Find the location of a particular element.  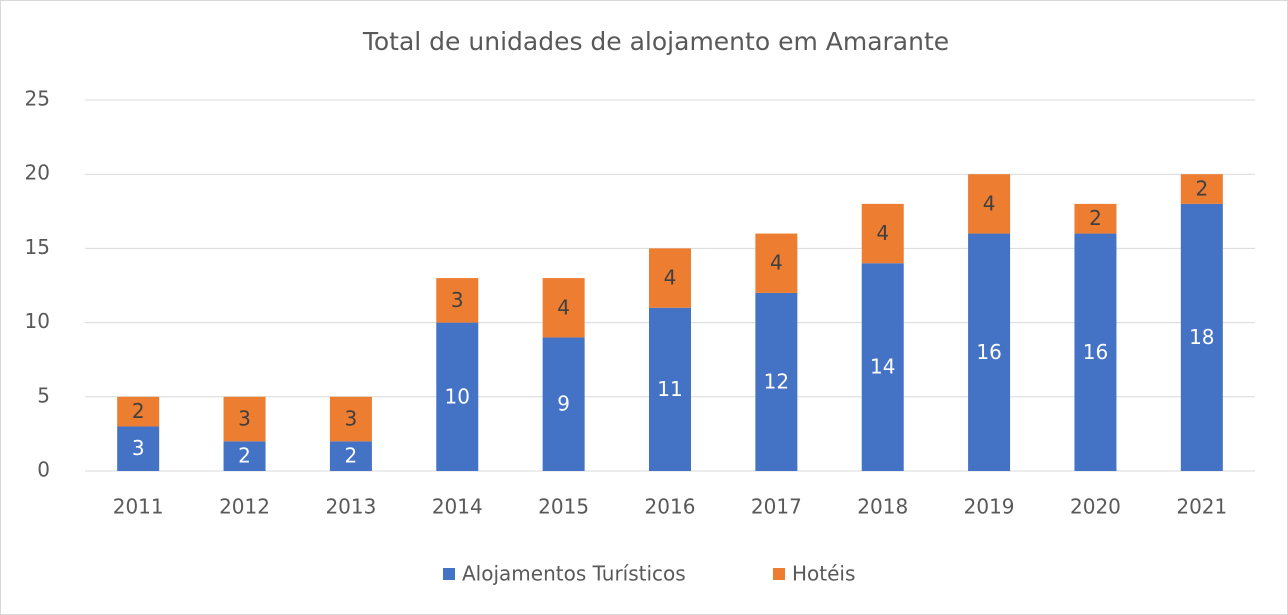

legend-label: Alojamentos Turísticos is located at coordinates (574, 574).